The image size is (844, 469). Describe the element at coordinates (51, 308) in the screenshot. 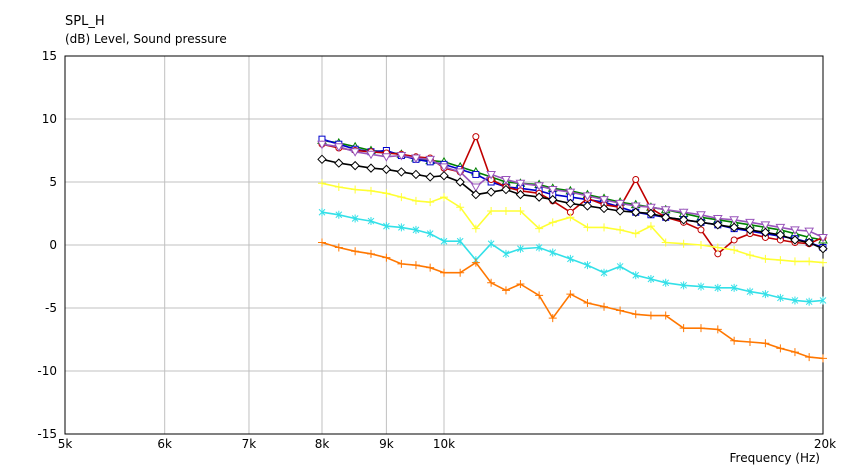

I see `y-tick-label: -5` at that location.